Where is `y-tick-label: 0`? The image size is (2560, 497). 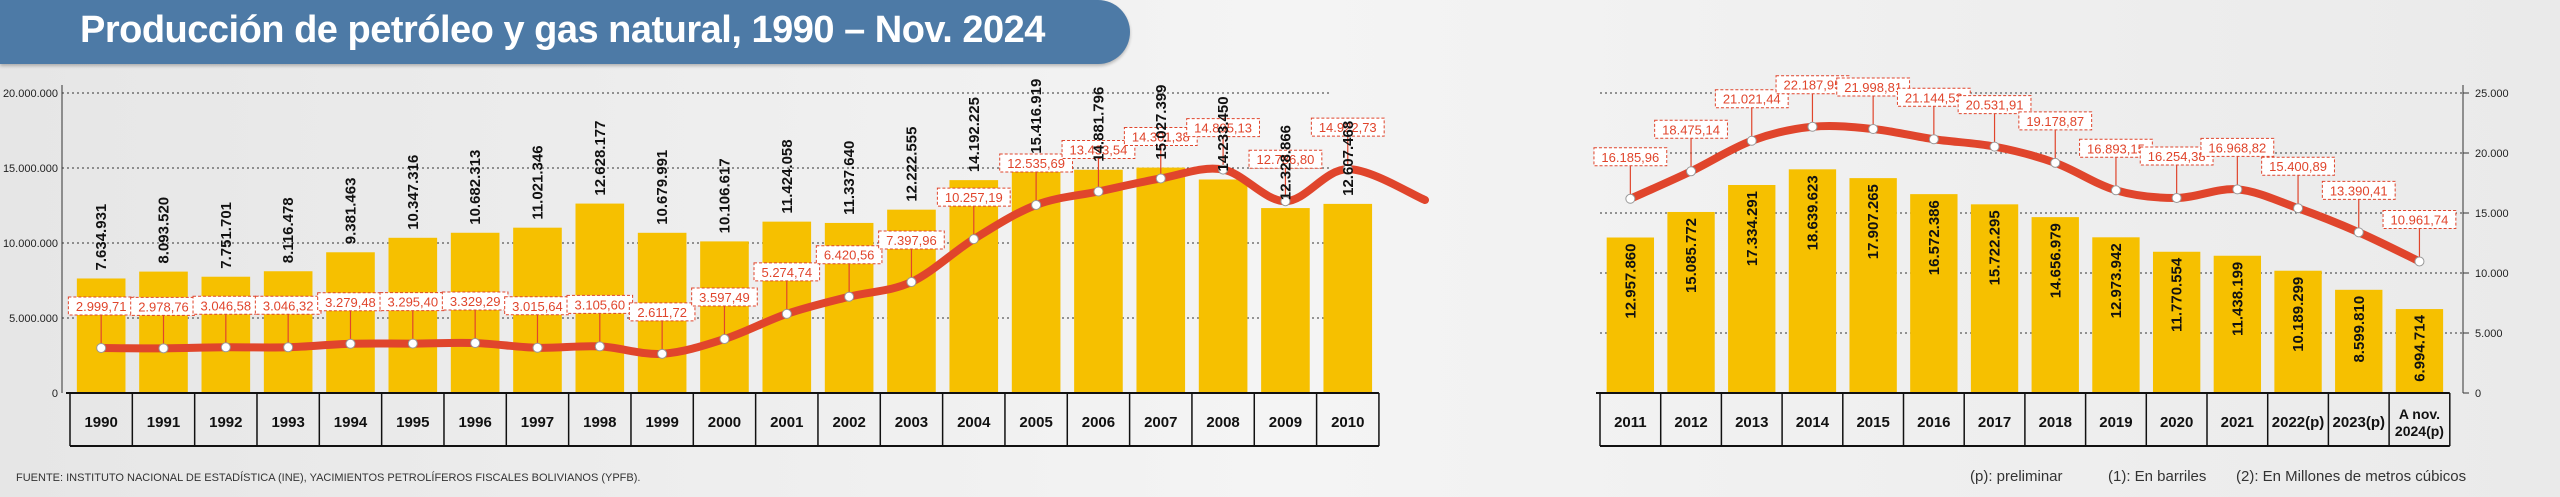
y-tick-label: 0 is located at coordinates (55, 394).